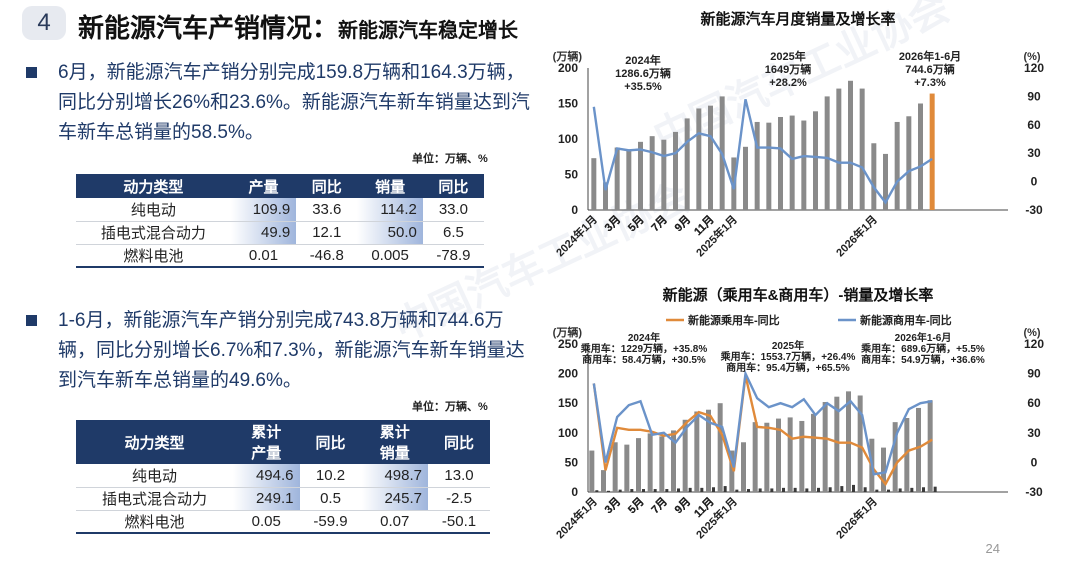 The image size is (1080, 570). Describe the element at coordinates (327, 233) in the screenshot. I see `table-cell: 12.1` at that location.